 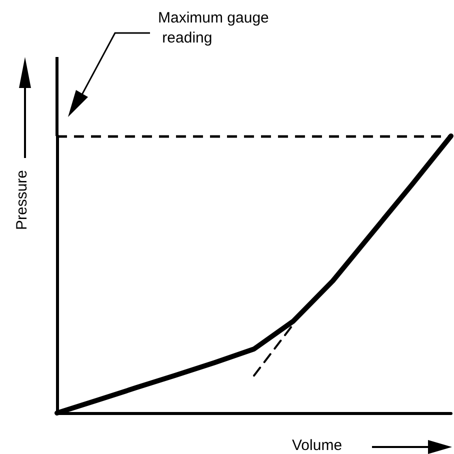 What do you see at coordinates (22, 200) in the screenshot?
I see `y-axis-title: Pressure` at bounding box center [22, 200].